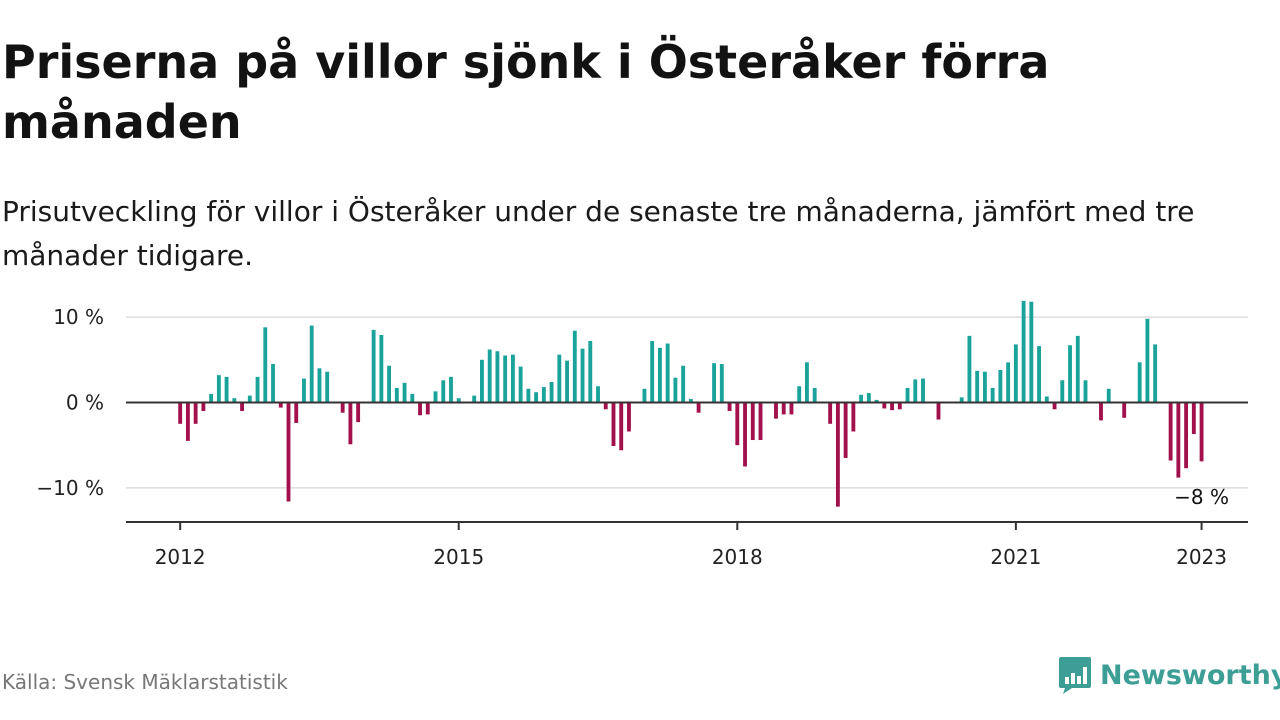 This screenshot has width=1280, height=720. I want to click on y-tick-label: 10 %, so click(78, 317).